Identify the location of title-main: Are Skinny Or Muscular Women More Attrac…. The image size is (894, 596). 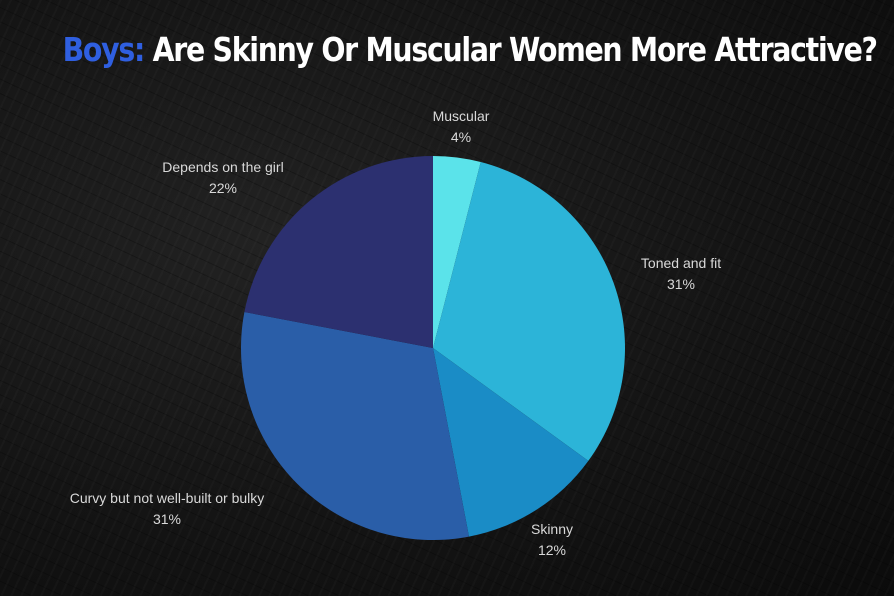
(515, 49).